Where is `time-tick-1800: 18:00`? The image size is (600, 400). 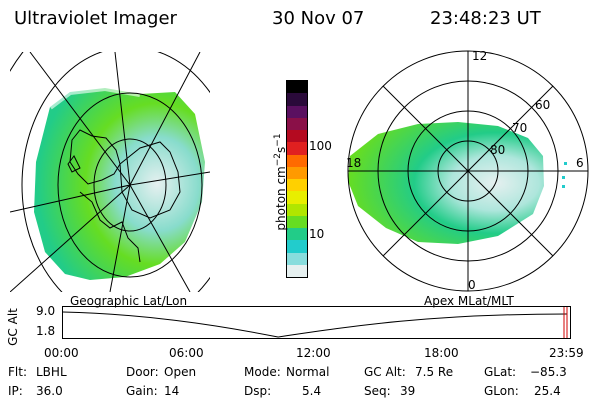
time-tick-1800: 18:00 is located at coordinates (441, 353).